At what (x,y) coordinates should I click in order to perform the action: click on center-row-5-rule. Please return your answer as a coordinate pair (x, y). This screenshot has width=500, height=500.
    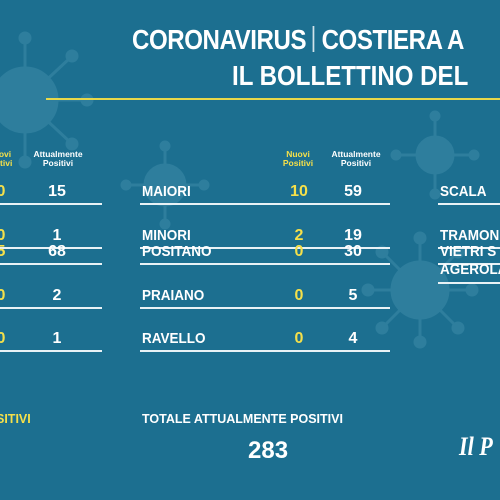
    Looking at the image, I should click on (265, 351).